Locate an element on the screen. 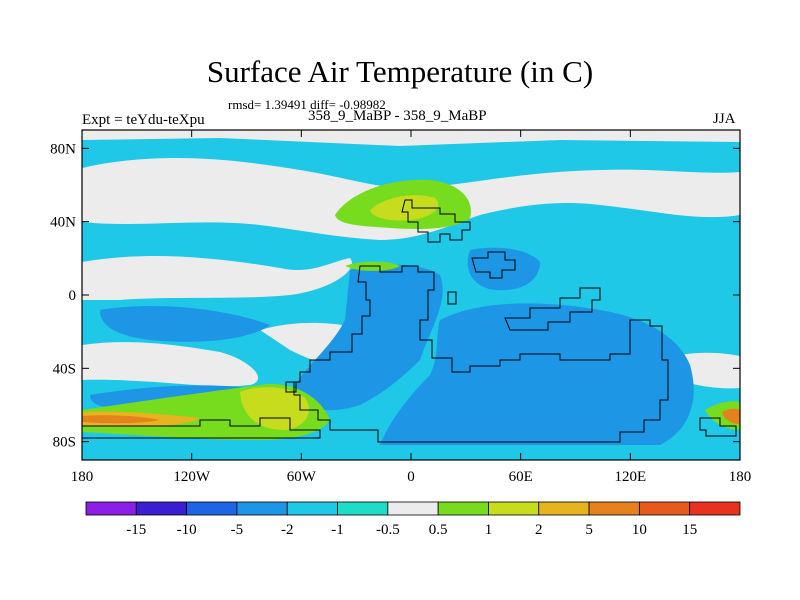  x-tick-label: 120E is located at coordinates (630, 477).